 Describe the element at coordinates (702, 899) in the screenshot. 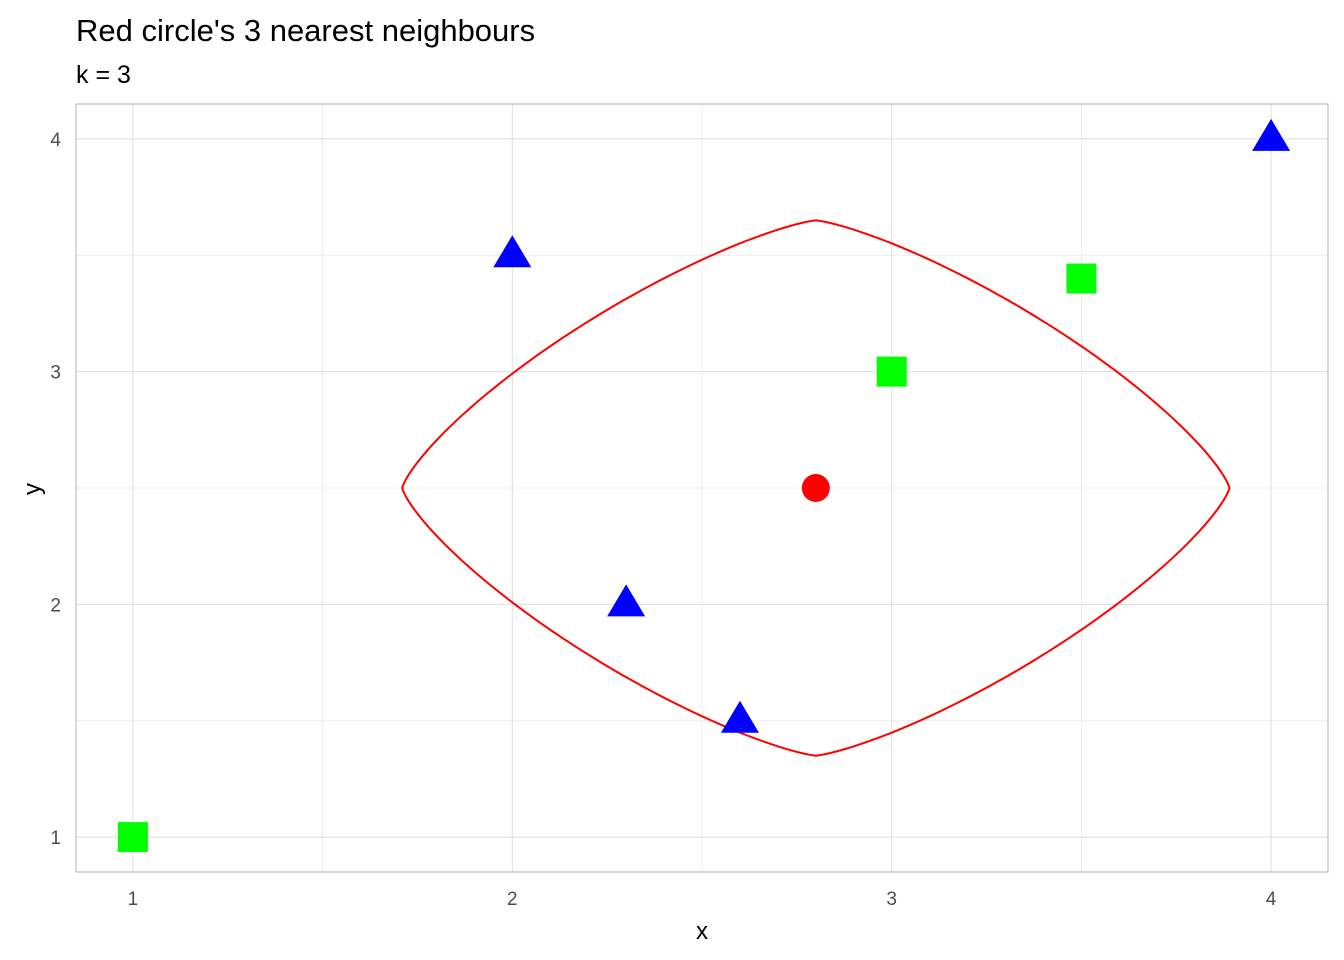

I see `x-axis-ticks: 1 2 3 4` at that location.